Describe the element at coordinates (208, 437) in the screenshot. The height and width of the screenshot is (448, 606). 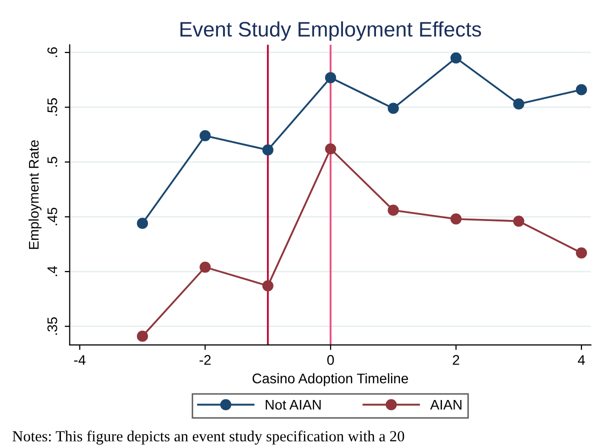
I see `text: Notes: This figure depicts an event study specification with a 20` at that location.